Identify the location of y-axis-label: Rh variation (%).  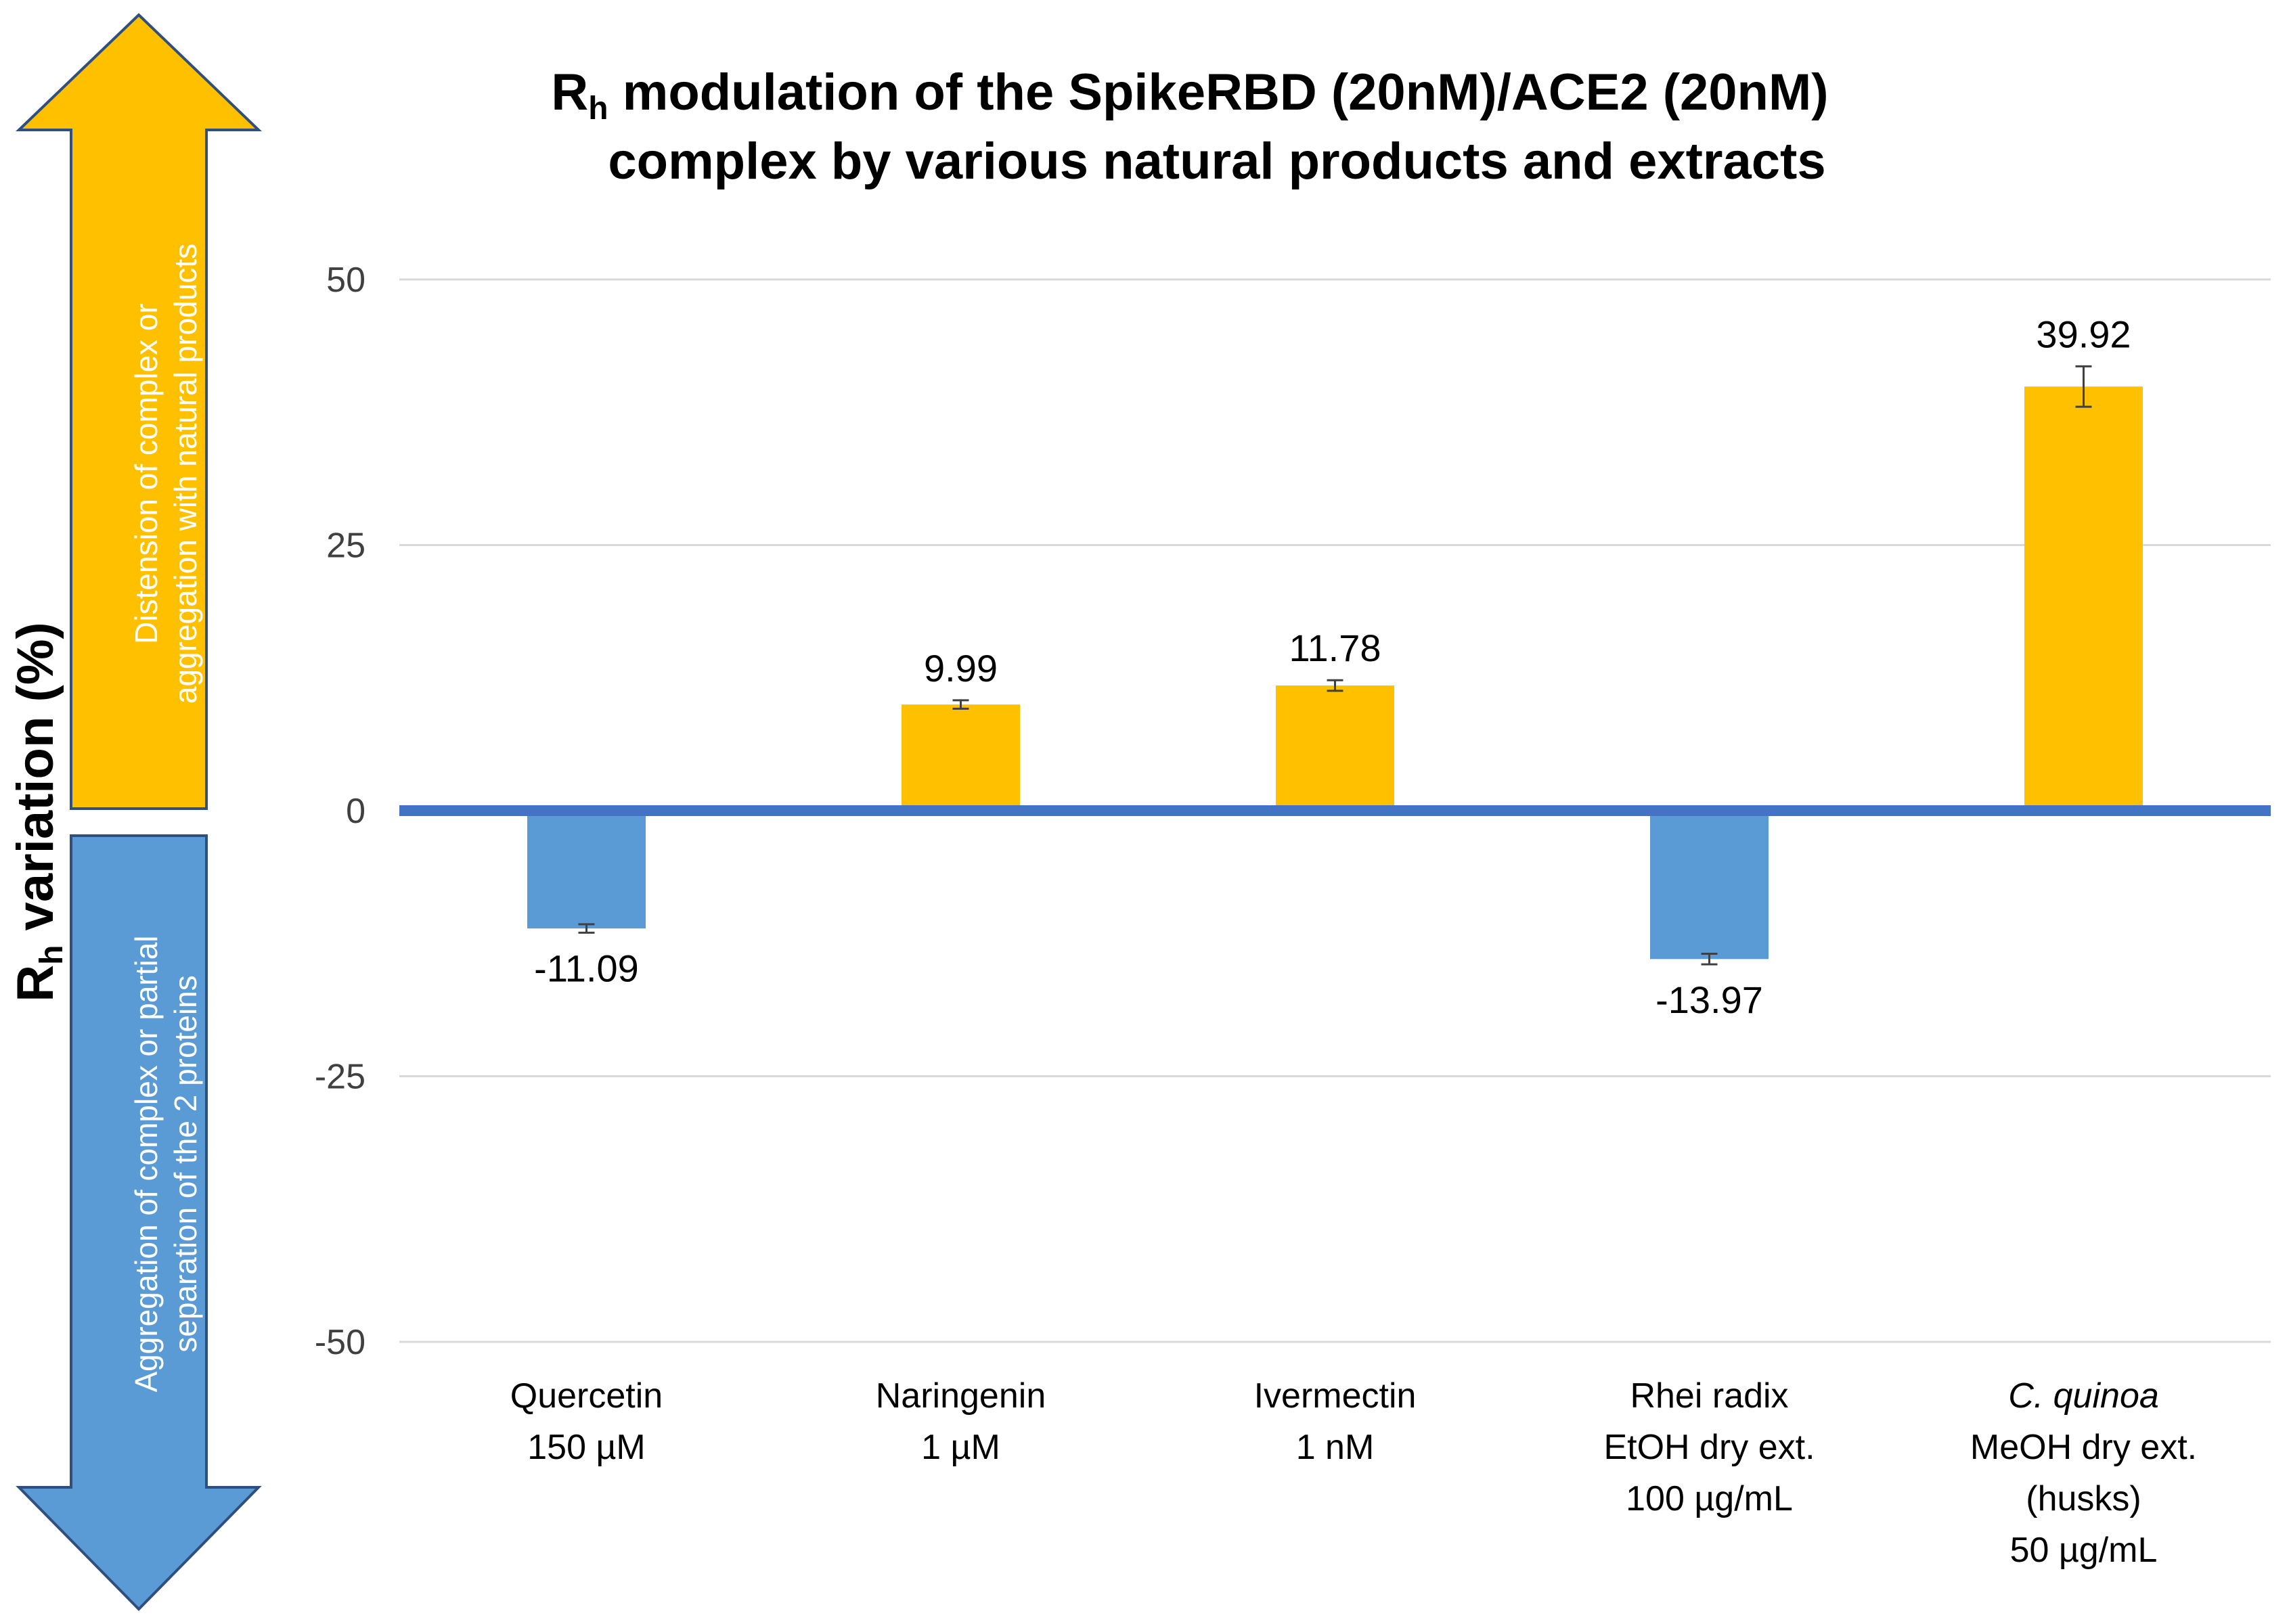
(39, 811).